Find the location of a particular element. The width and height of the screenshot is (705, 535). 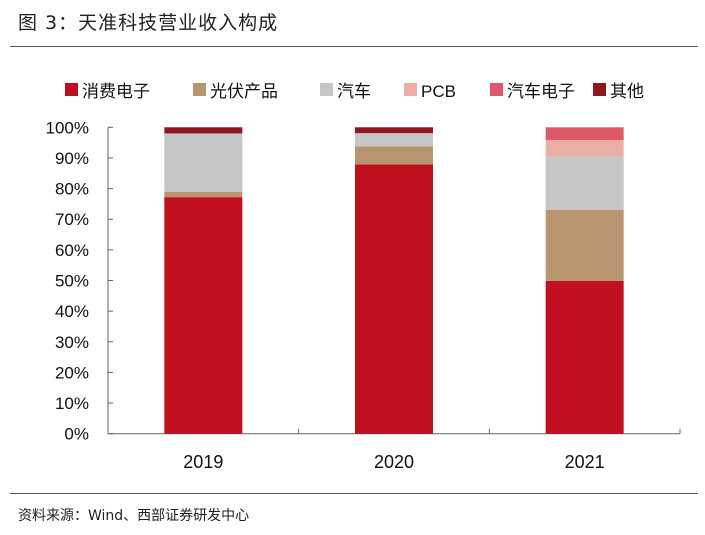

y-tick-label: 60% is located at coordinates (72, 250).